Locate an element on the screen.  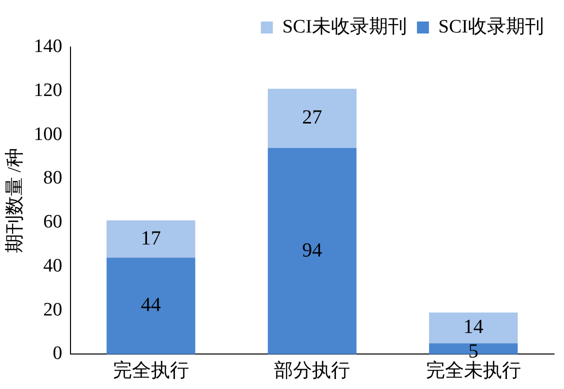
x-tick-label: 完全执行 is located at coordinates (150, 371).